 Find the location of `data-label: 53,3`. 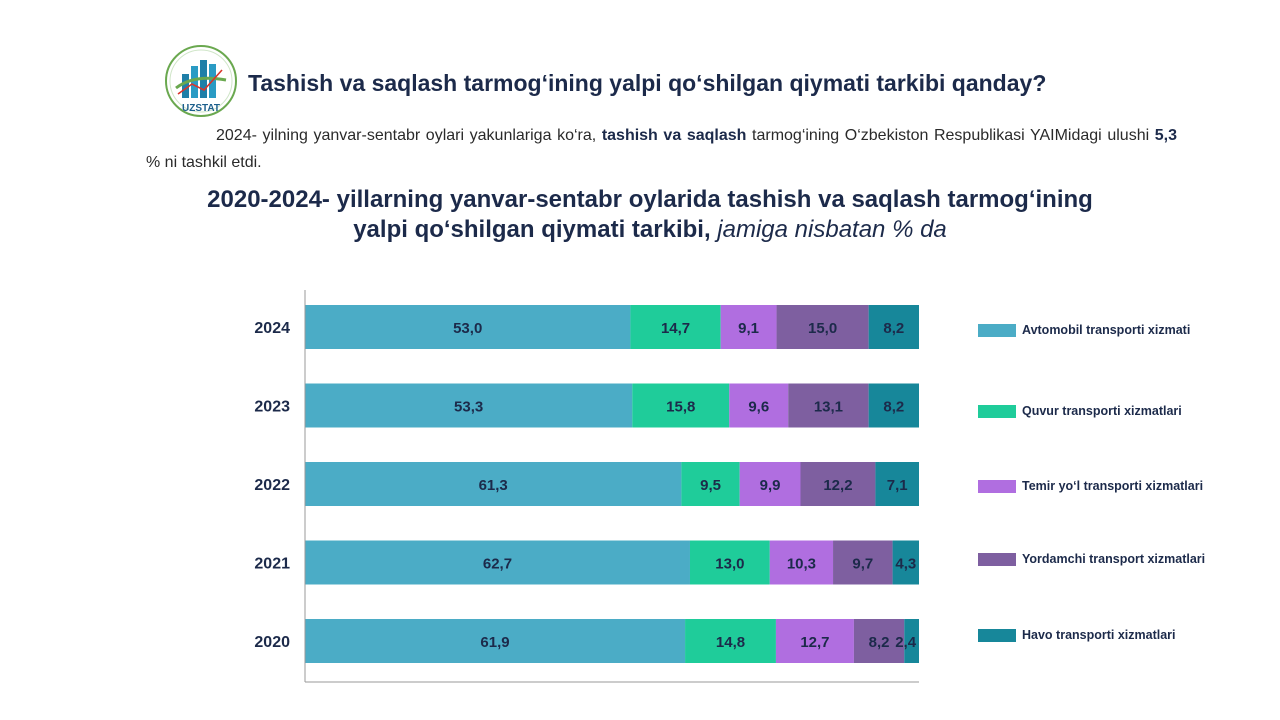

data-label: 53,3 is located at coordinates (468, 407).